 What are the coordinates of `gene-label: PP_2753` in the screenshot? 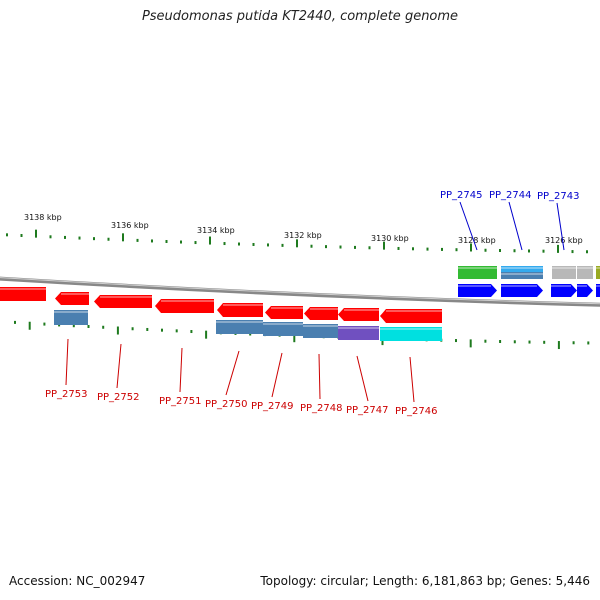 It's located at (66, 394).